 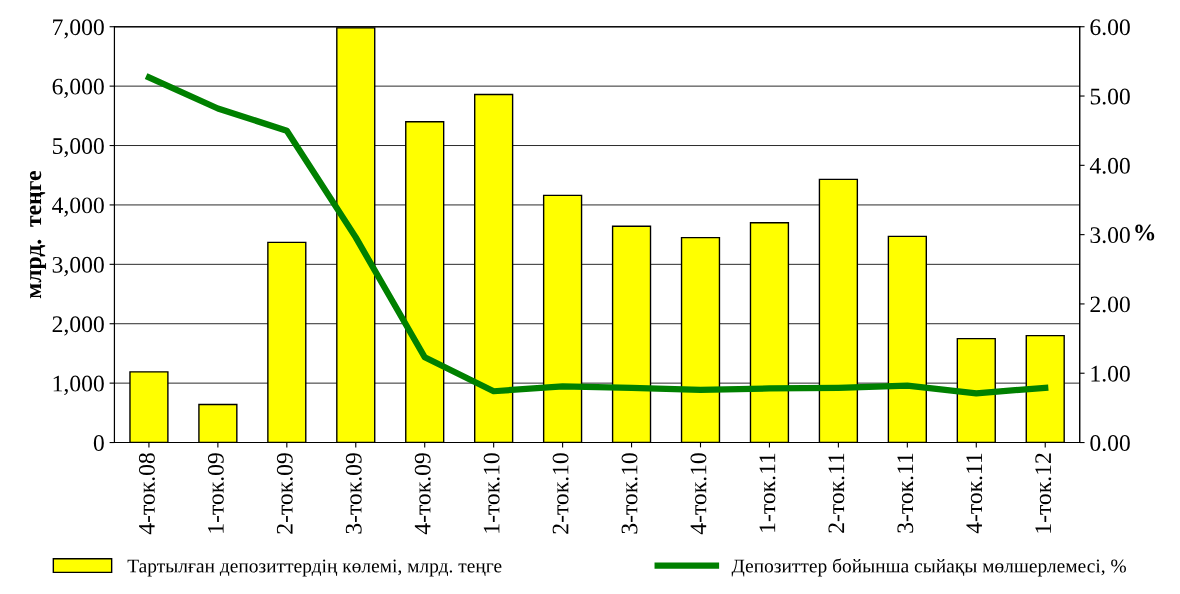 I want to click on x-tick-label: 4-ток.08, so click(x=146, y=494).